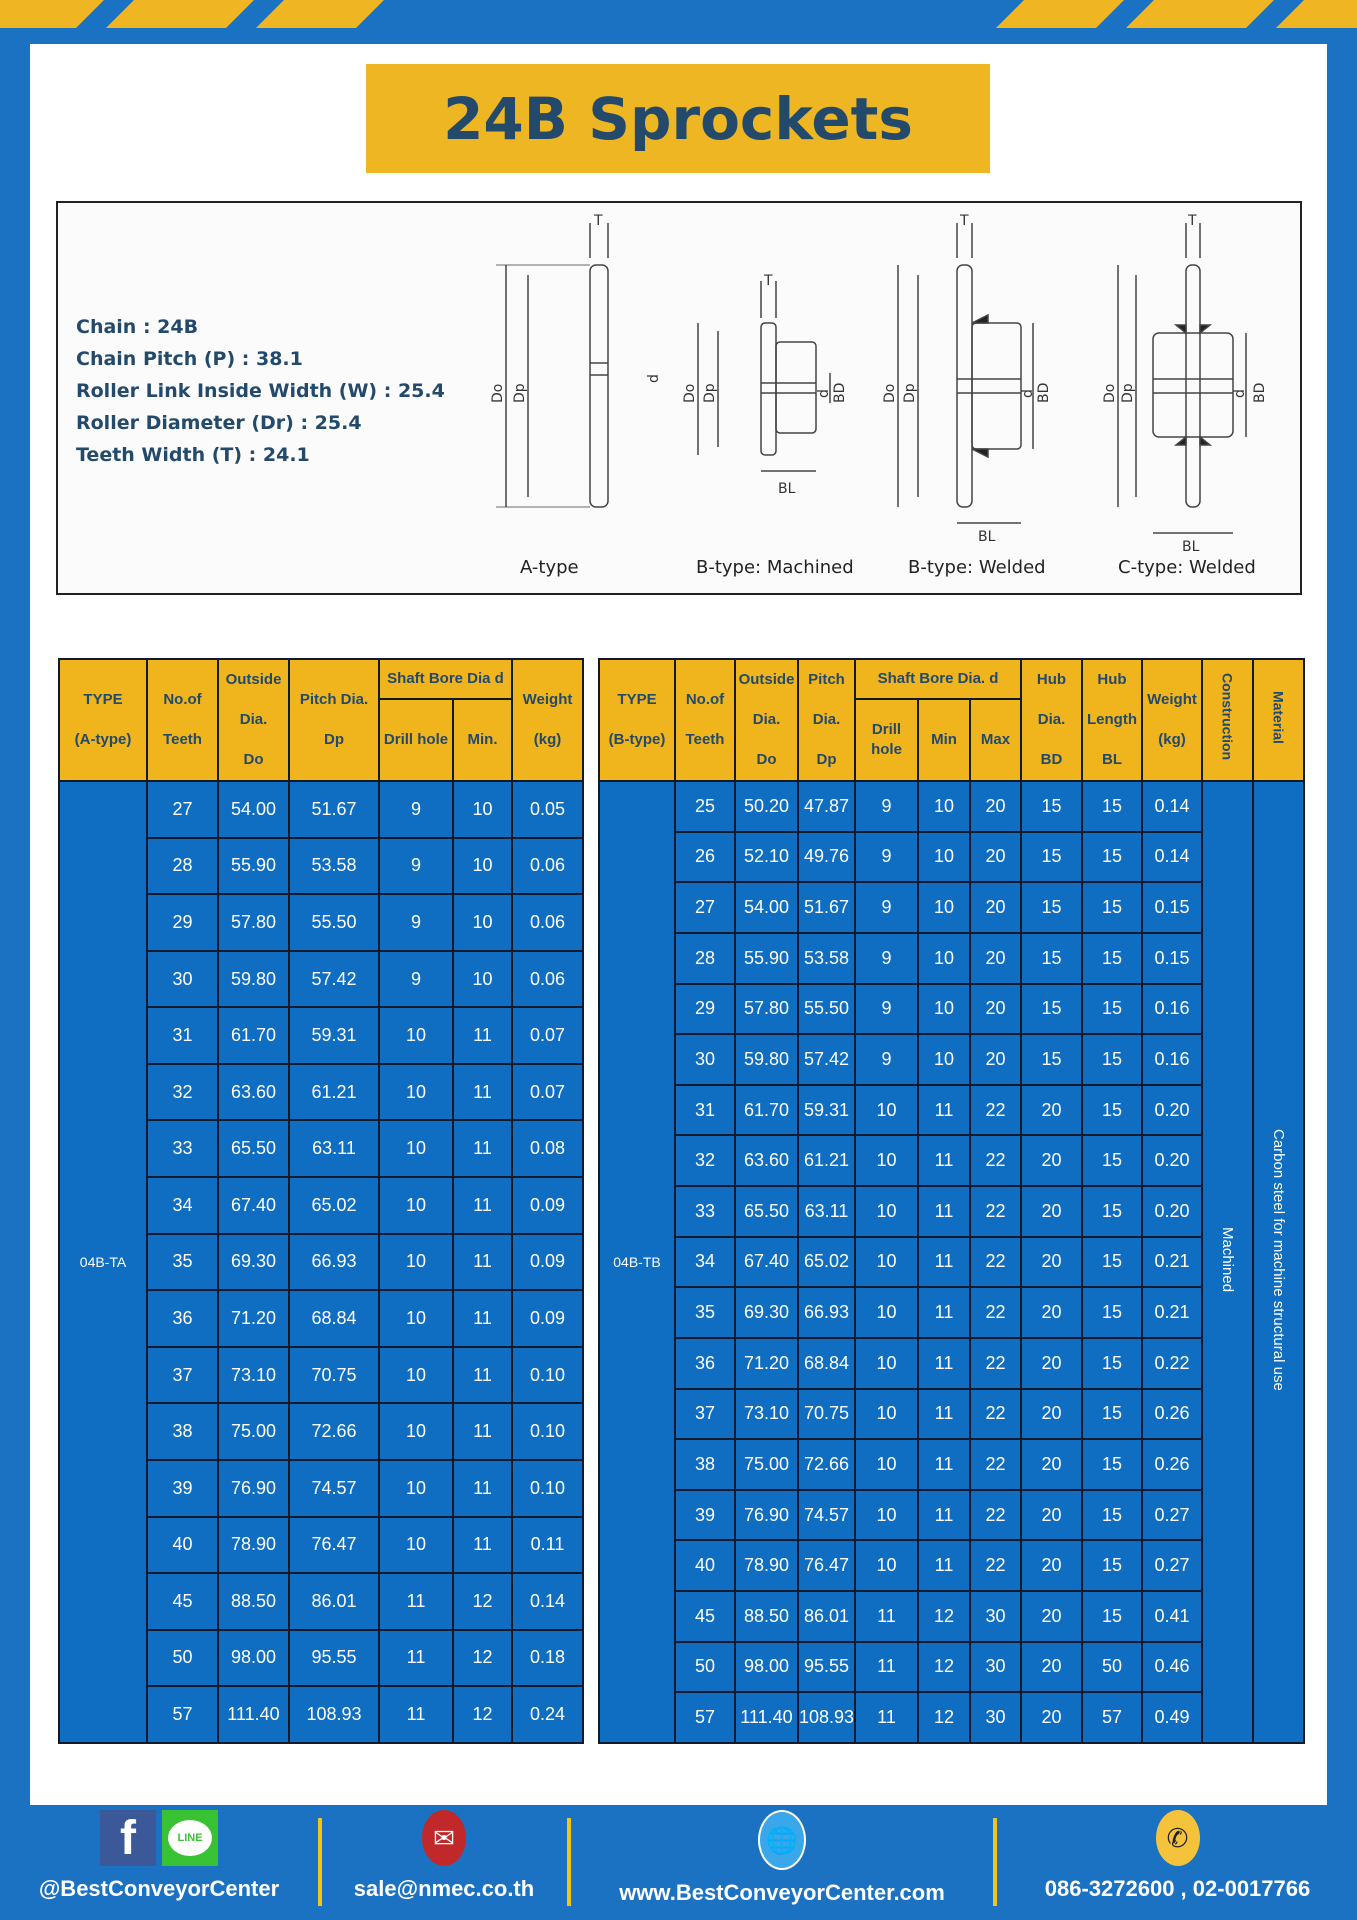 The width and height of the screenshot is (1357, 1920). What do you see at coordinates (977, 567) in the screenshot?
I see `caption-b-welded: B-type: Welded` at bounding box center [977, 567].